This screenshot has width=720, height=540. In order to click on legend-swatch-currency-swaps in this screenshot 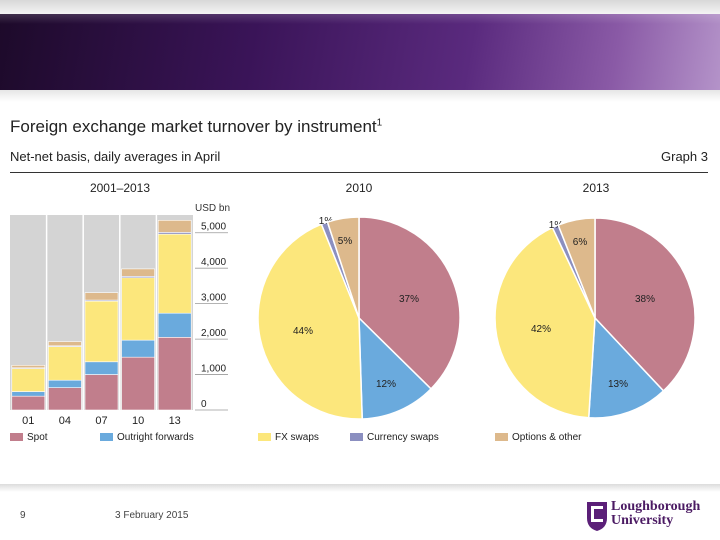, I will do `click(356, 437)`.